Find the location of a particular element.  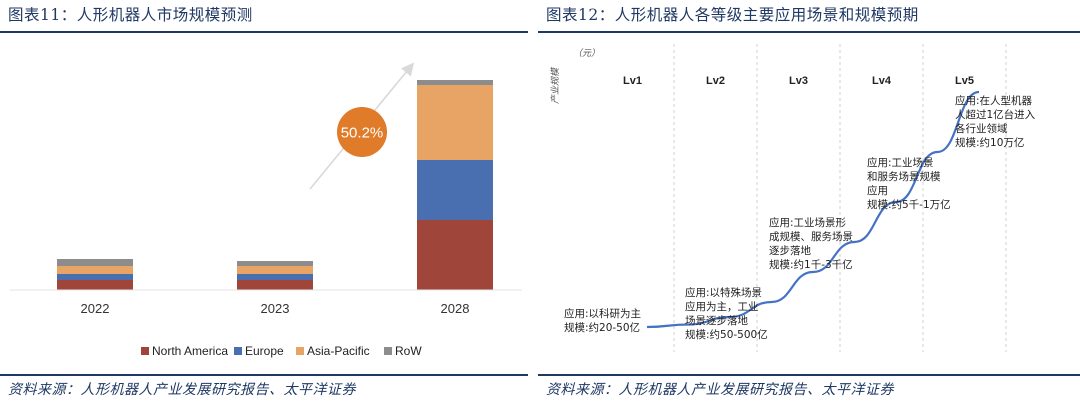

legend-label: Europe is located at coordinates (264, 351).